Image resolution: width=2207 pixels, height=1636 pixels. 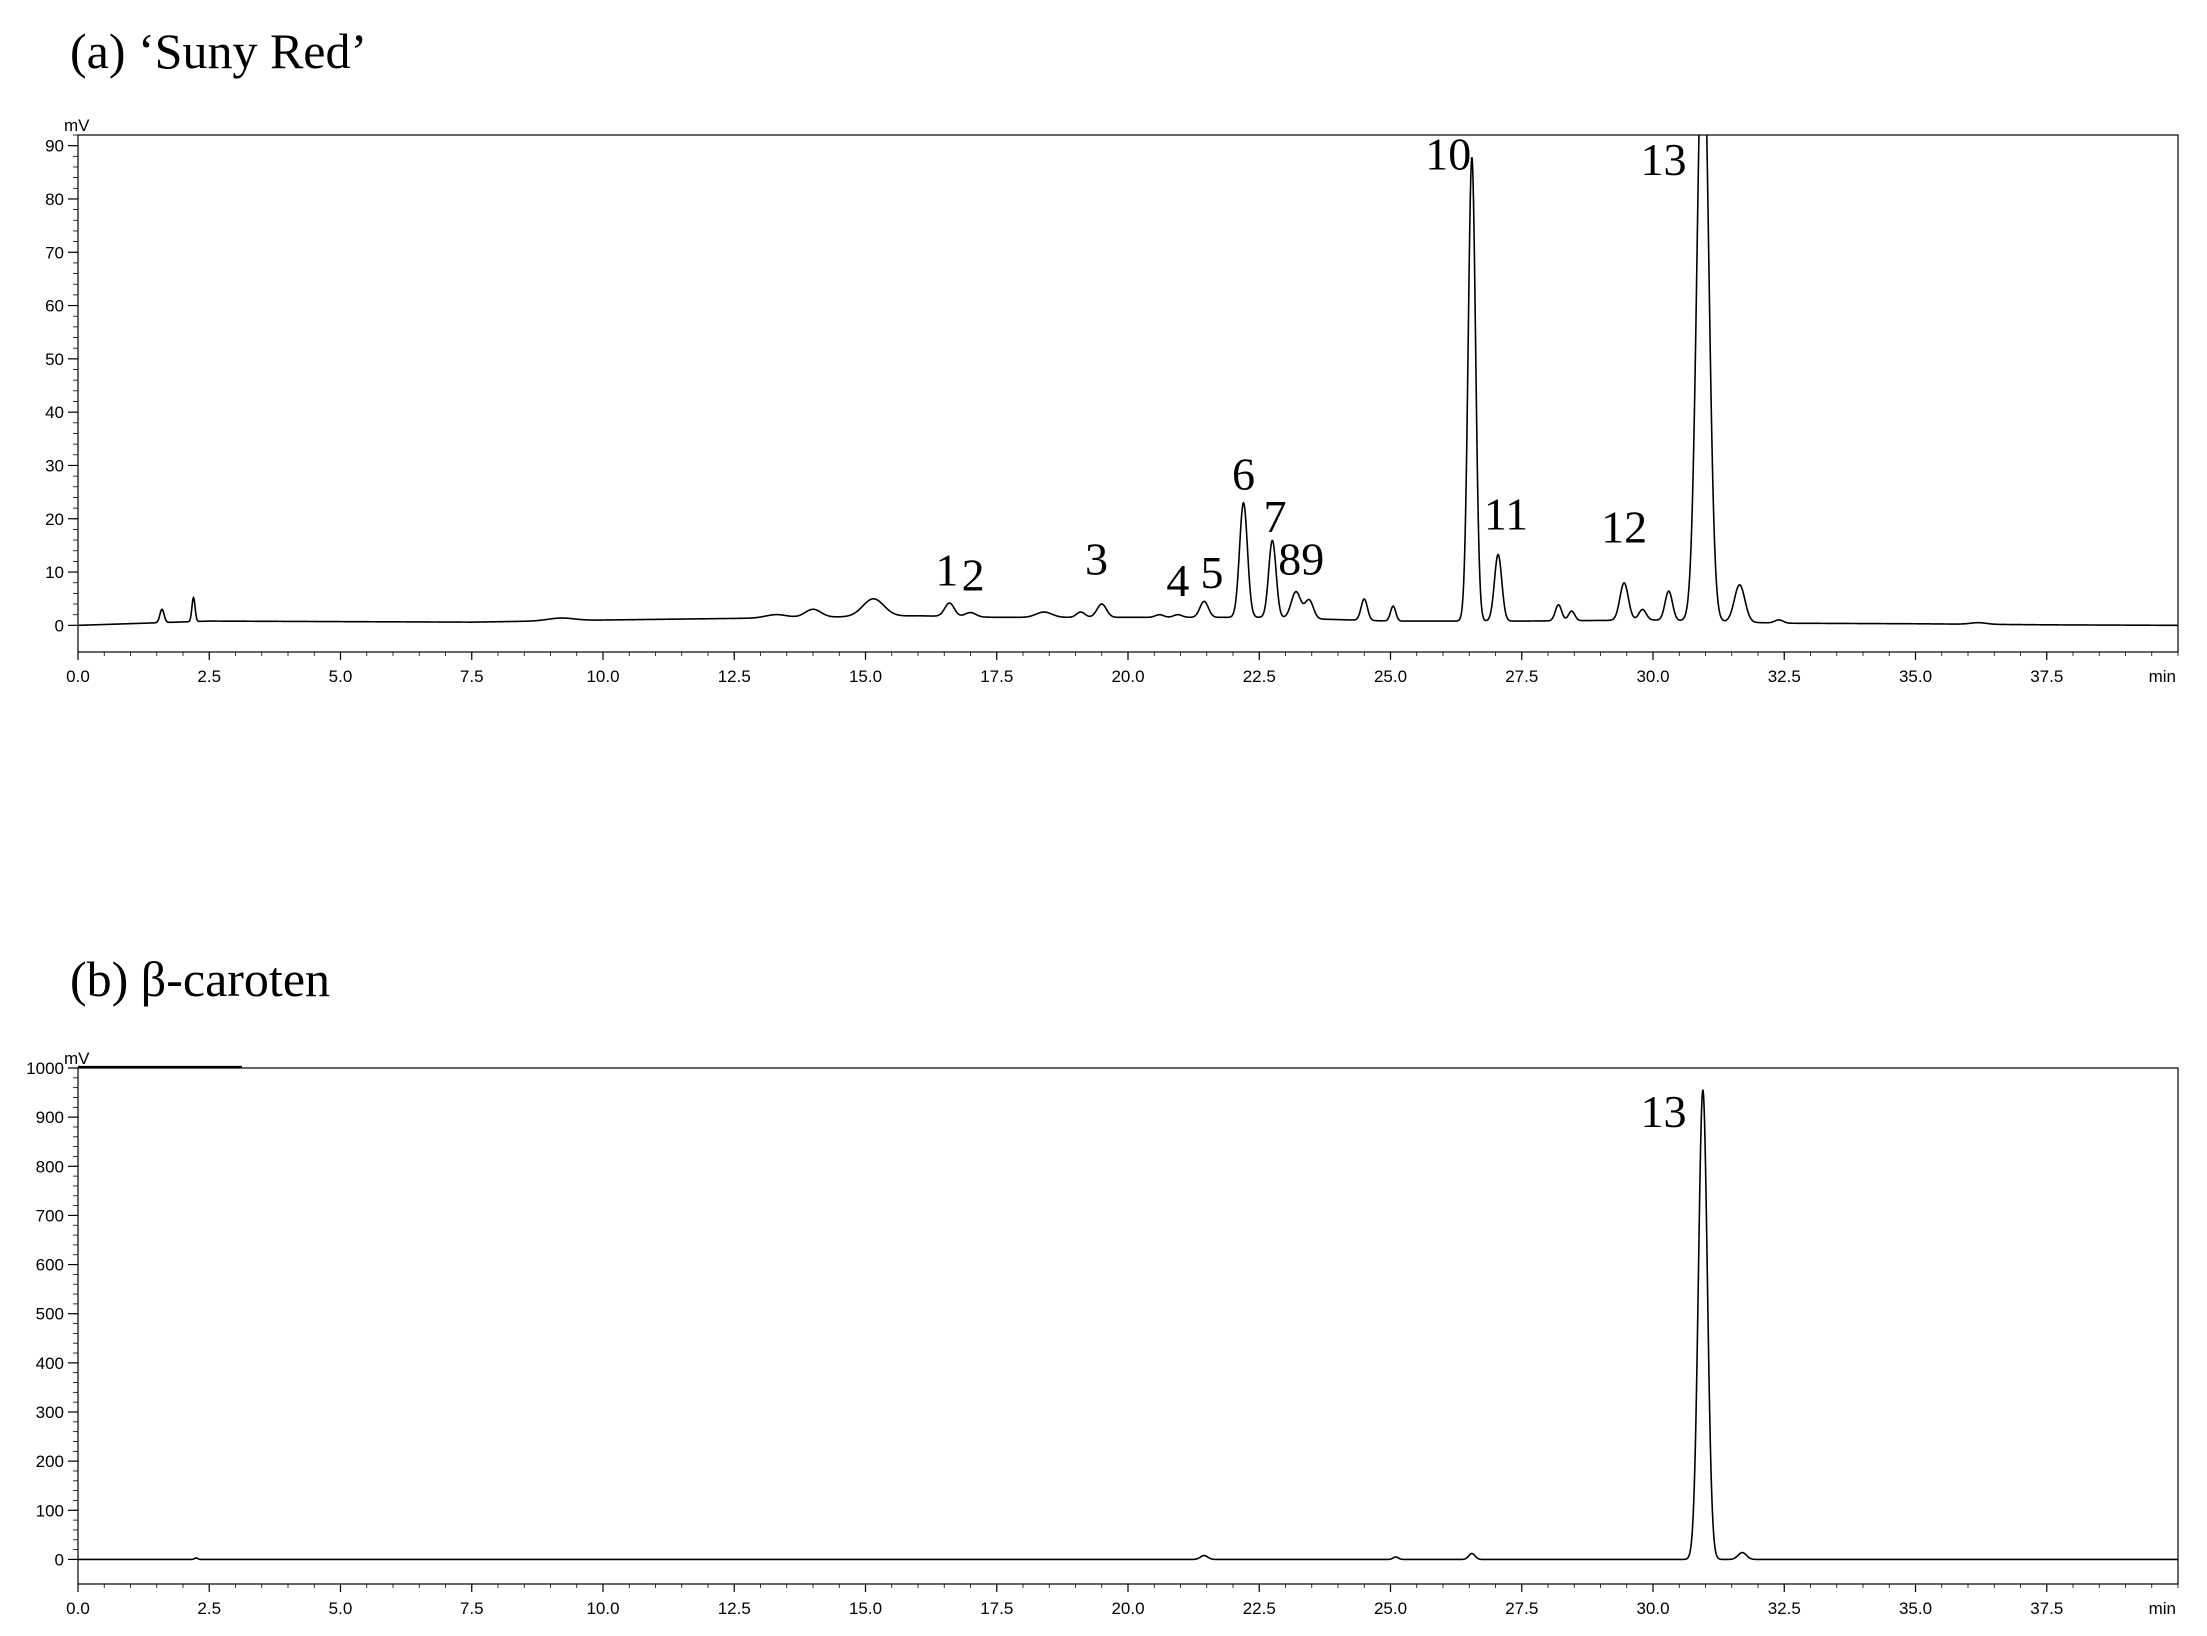 What do you see at coordinates (200, 979) in the screenshot?
I see `chart-b-title: (b) β-caroten` at bounding box center [200, 979].